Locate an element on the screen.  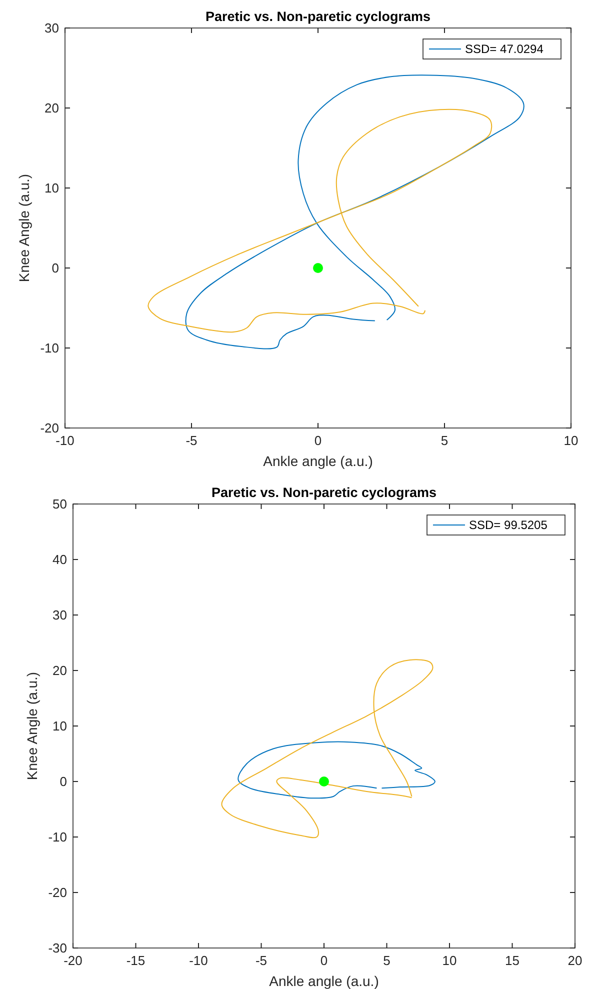
y-tick-label: 40 is located at coordinates (59, 559).